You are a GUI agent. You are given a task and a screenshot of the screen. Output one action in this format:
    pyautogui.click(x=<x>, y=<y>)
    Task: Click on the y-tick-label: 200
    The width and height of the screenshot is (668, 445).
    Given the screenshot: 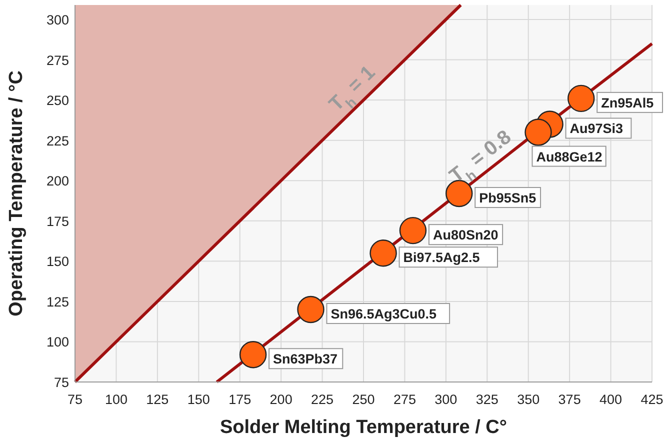 What is the action you would take?
    pyautogui.click(x=57, y=181)
    